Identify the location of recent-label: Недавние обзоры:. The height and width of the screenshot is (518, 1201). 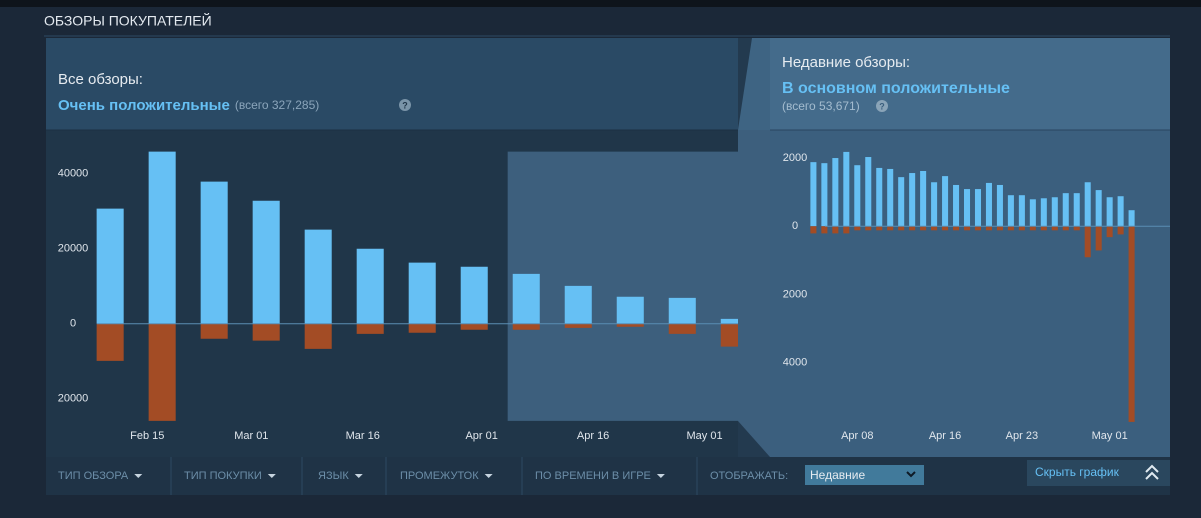
(846, 62).